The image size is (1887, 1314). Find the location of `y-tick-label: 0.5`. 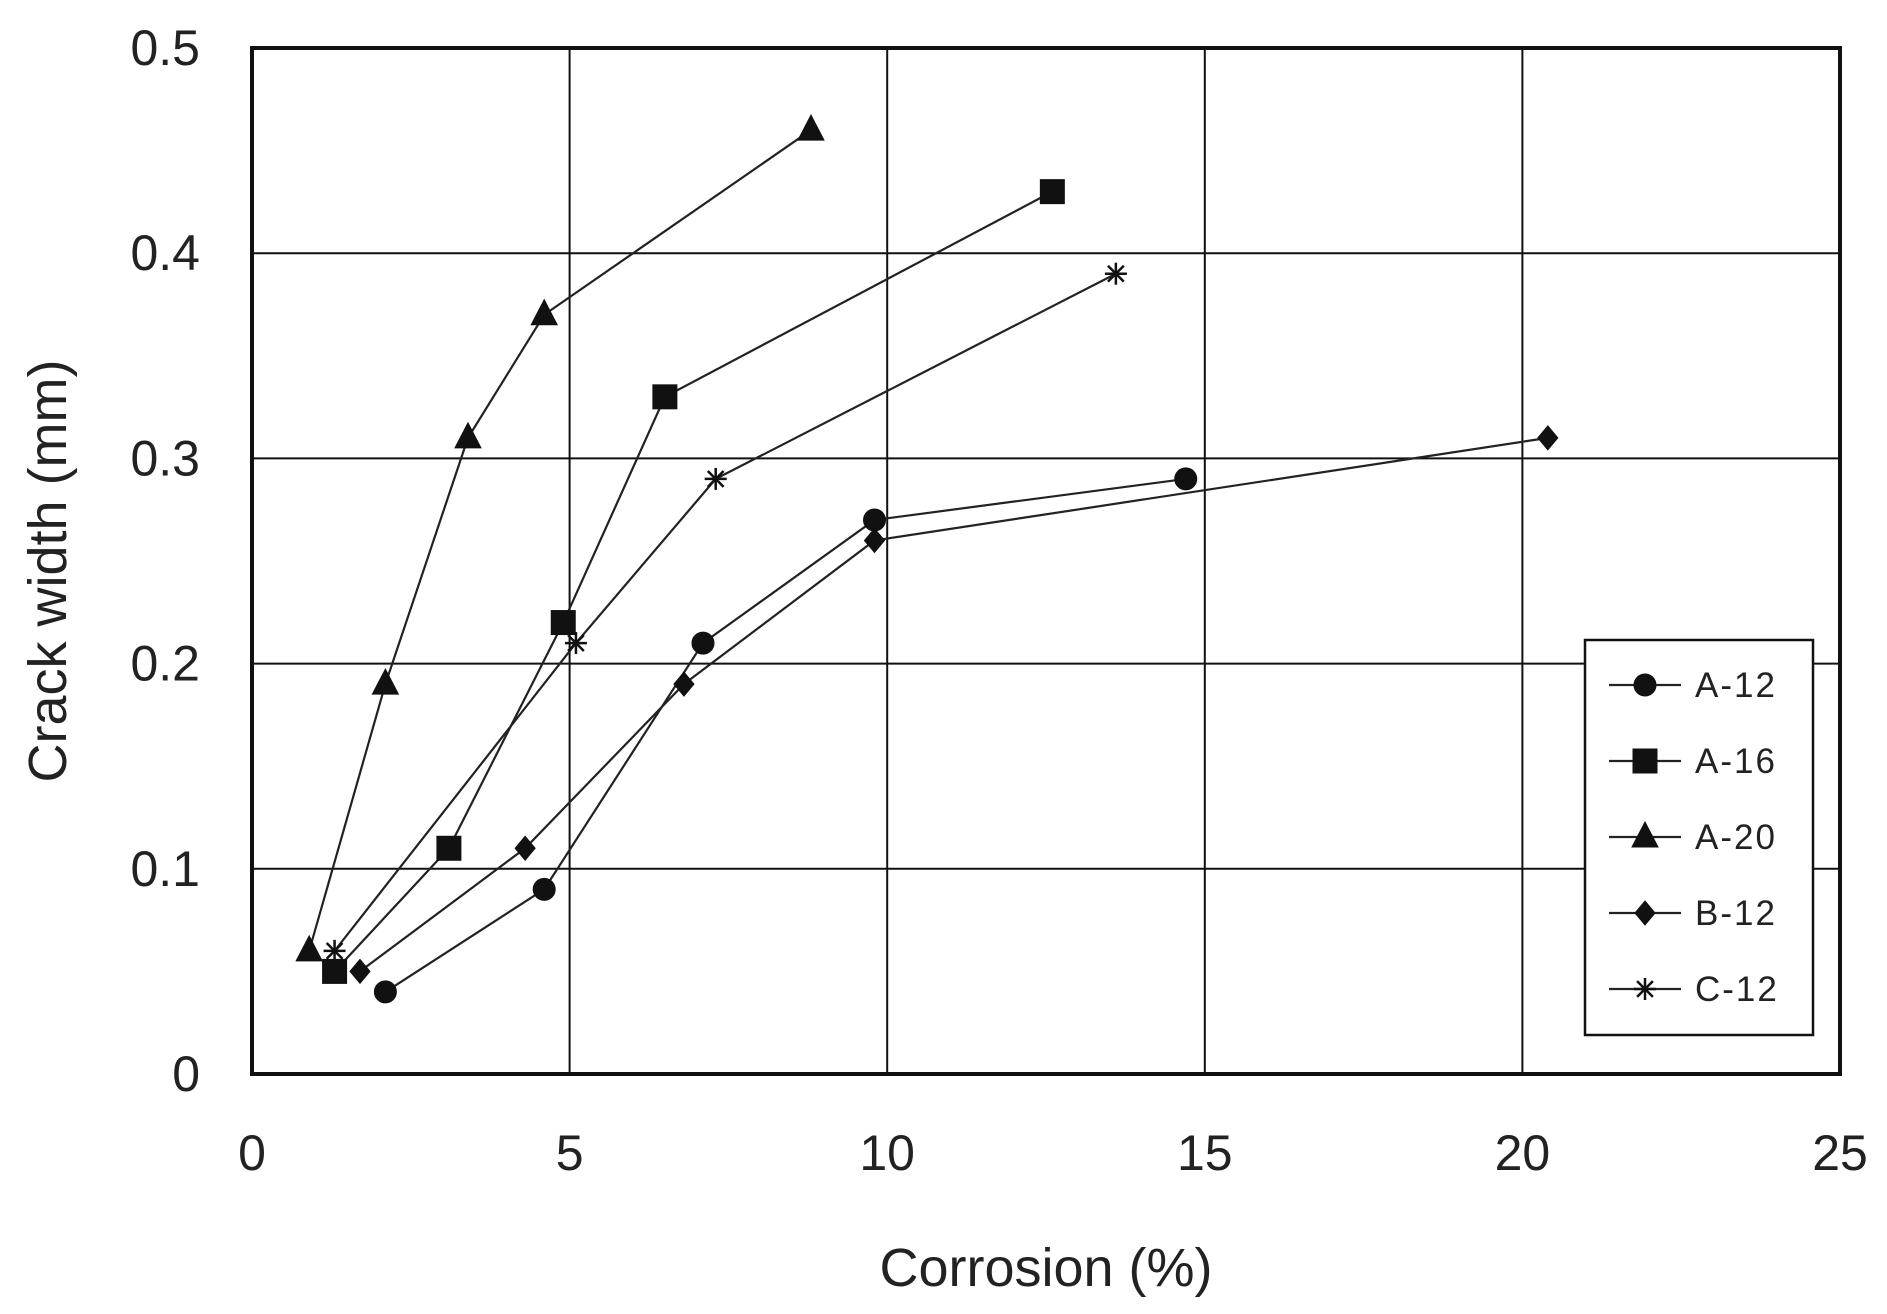

y-tick-label: 0.5 is located at coordinates (165, 48).